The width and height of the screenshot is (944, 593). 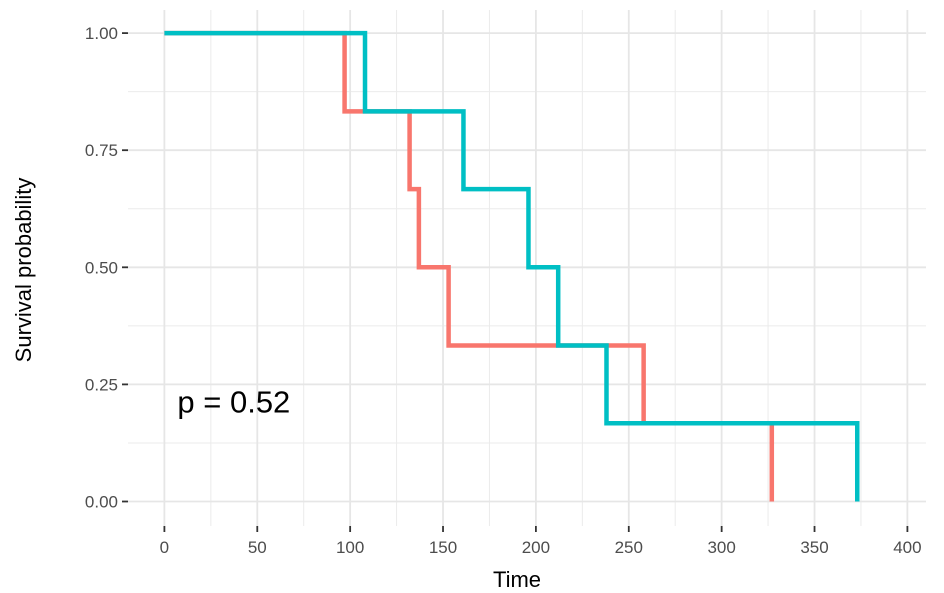 I want to click on y-tick-label: 0.25, so click(x=101, y=384).